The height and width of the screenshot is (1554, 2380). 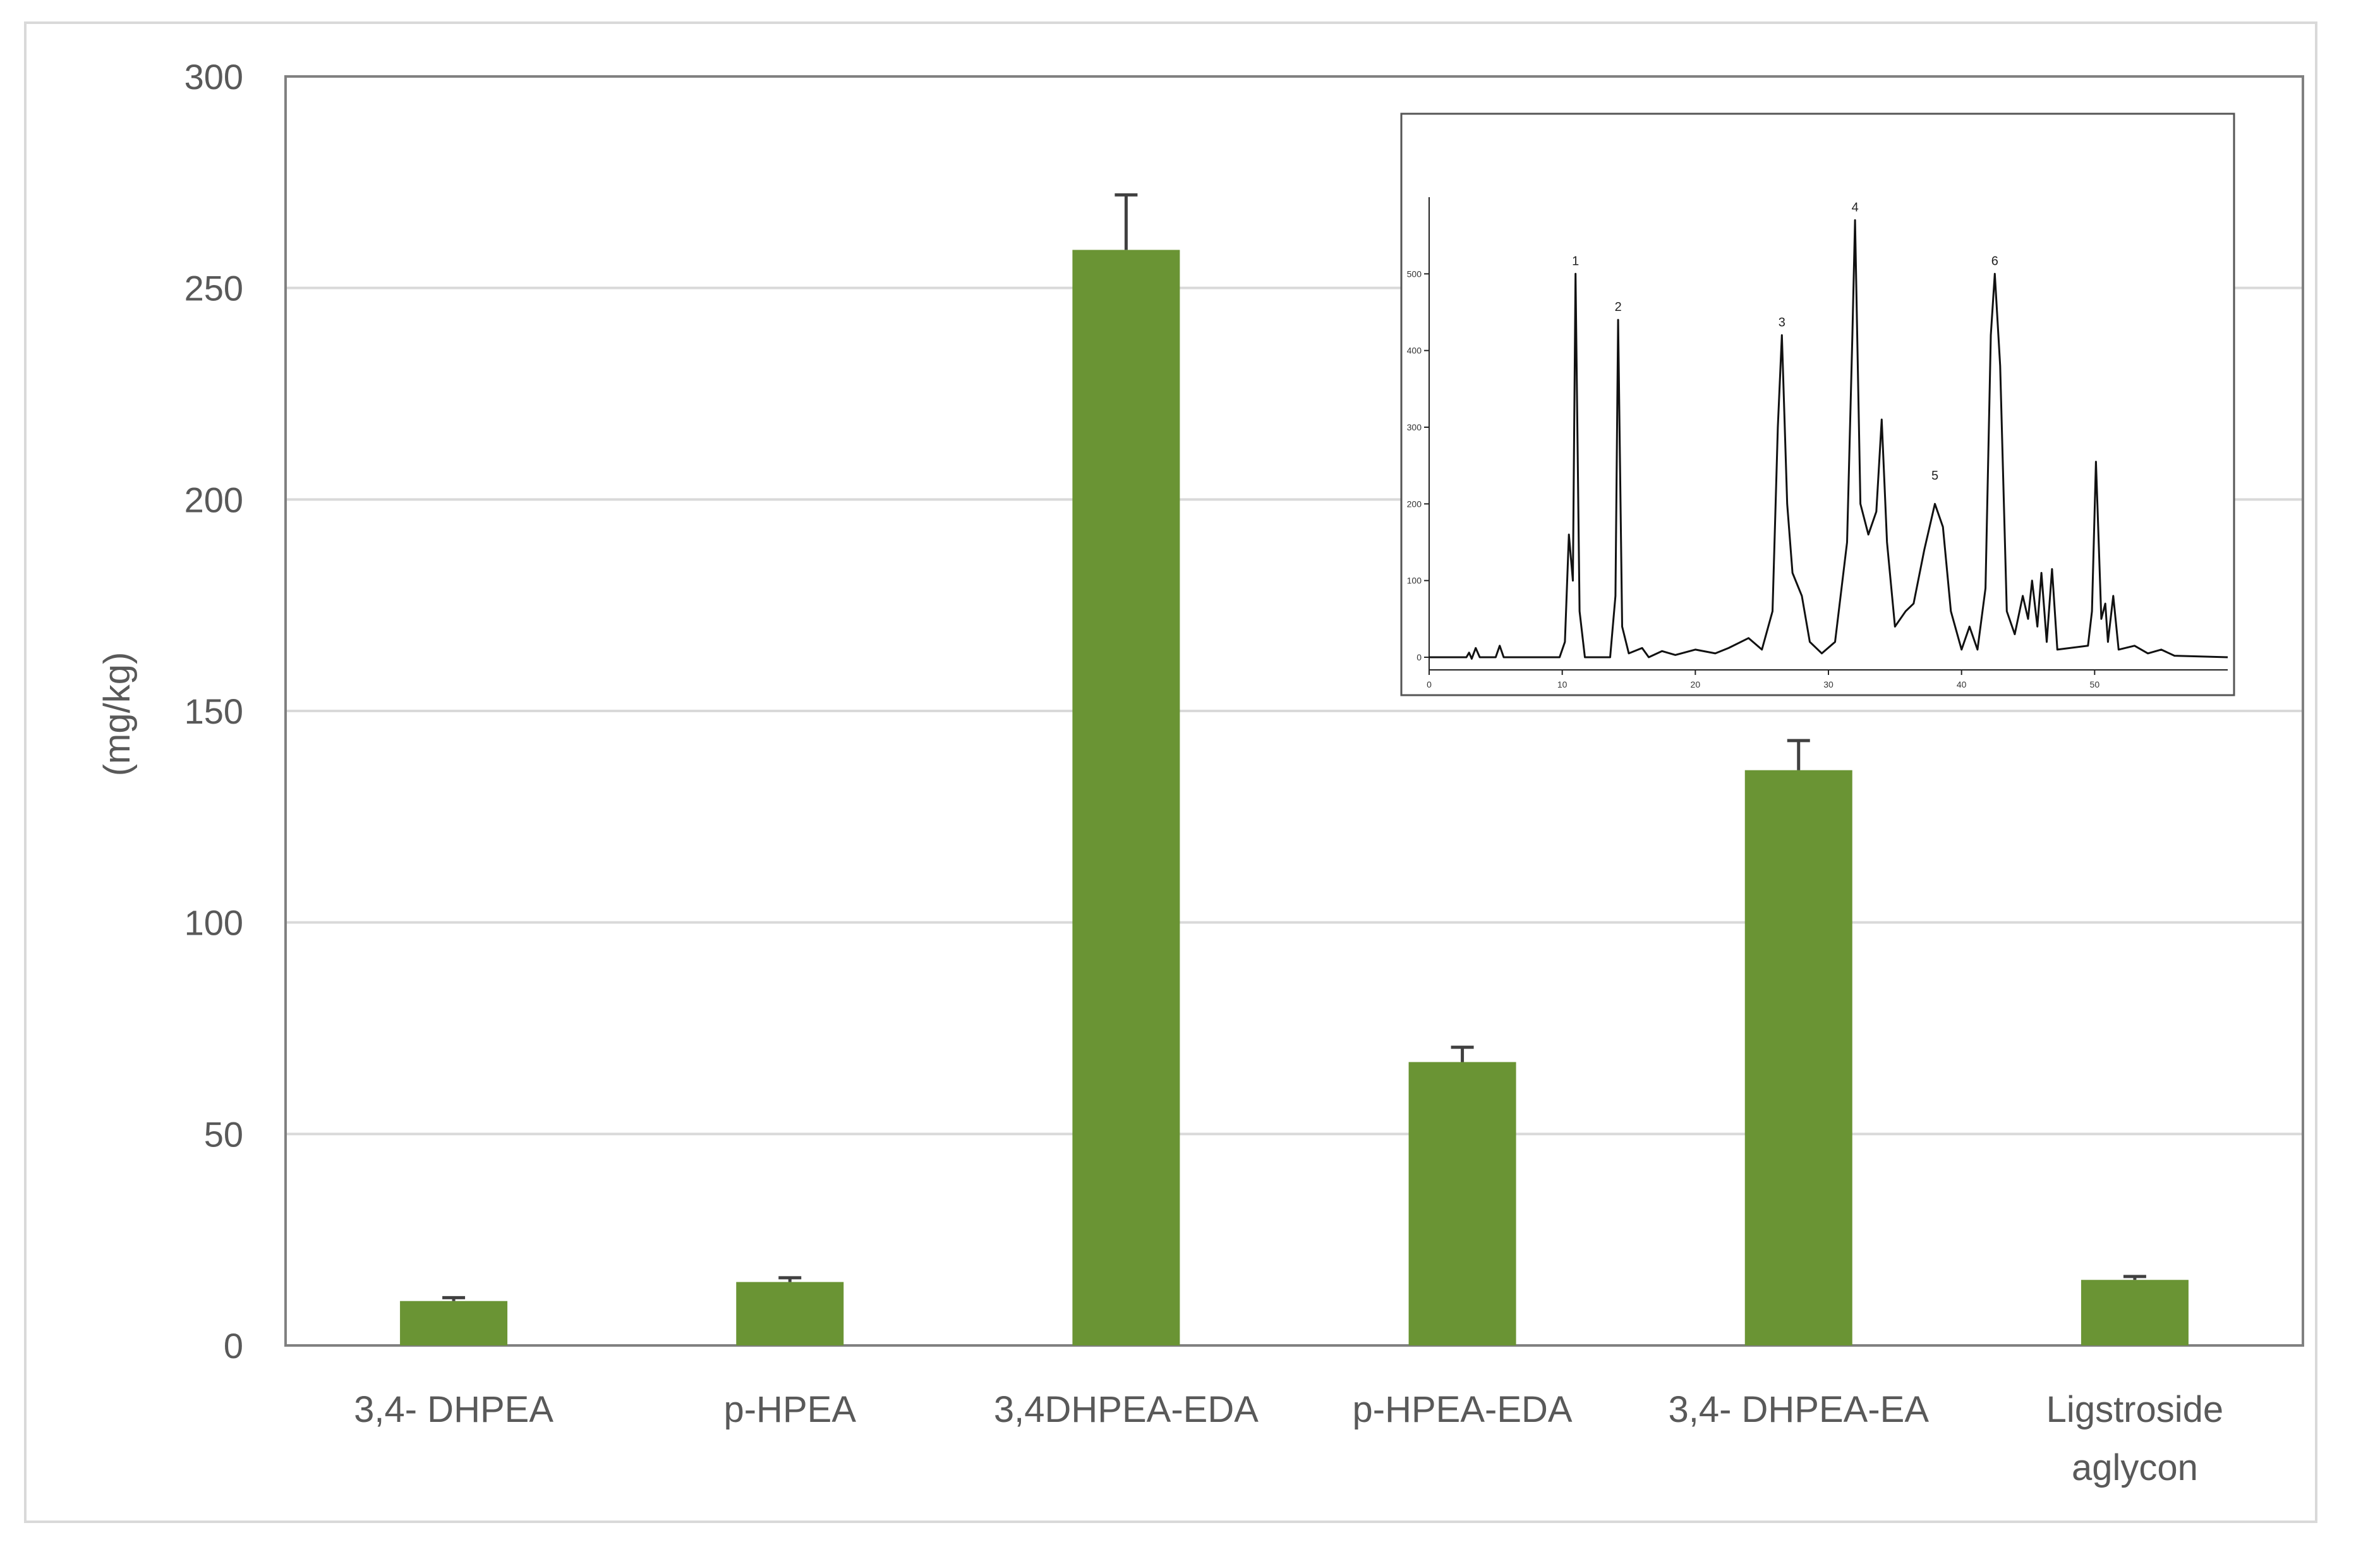 What do you see at coordinates (233, 1346) in the screenshot?
I see `y-tick-label: 0` at bounding box center [233, 1346].